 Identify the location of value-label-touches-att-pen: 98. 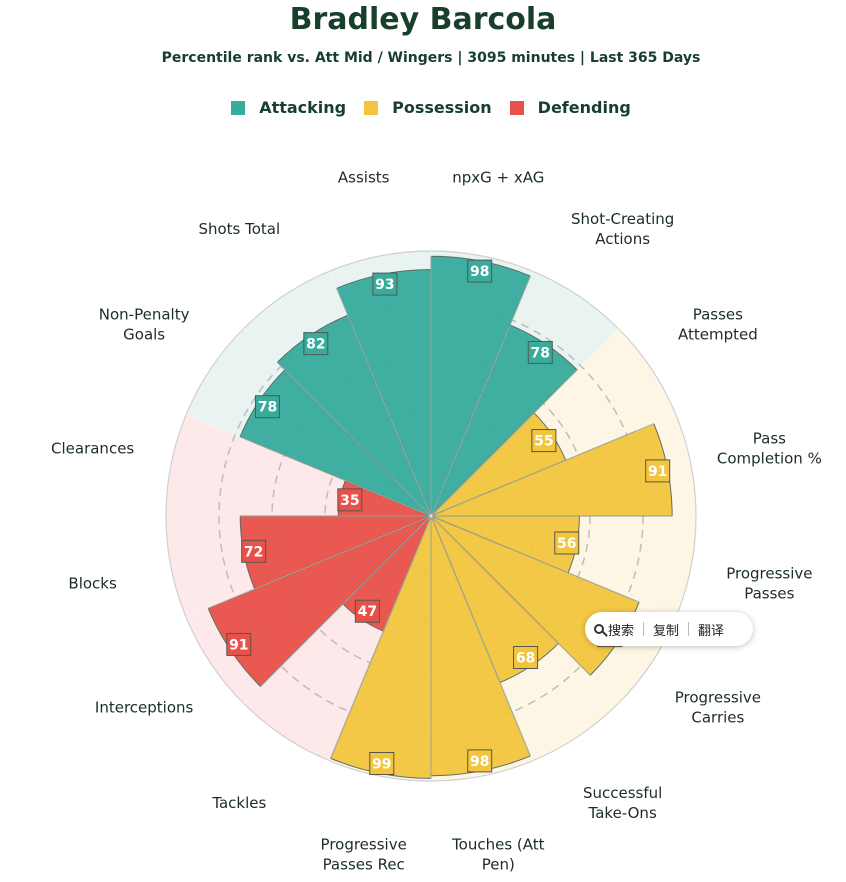
(479, 762).